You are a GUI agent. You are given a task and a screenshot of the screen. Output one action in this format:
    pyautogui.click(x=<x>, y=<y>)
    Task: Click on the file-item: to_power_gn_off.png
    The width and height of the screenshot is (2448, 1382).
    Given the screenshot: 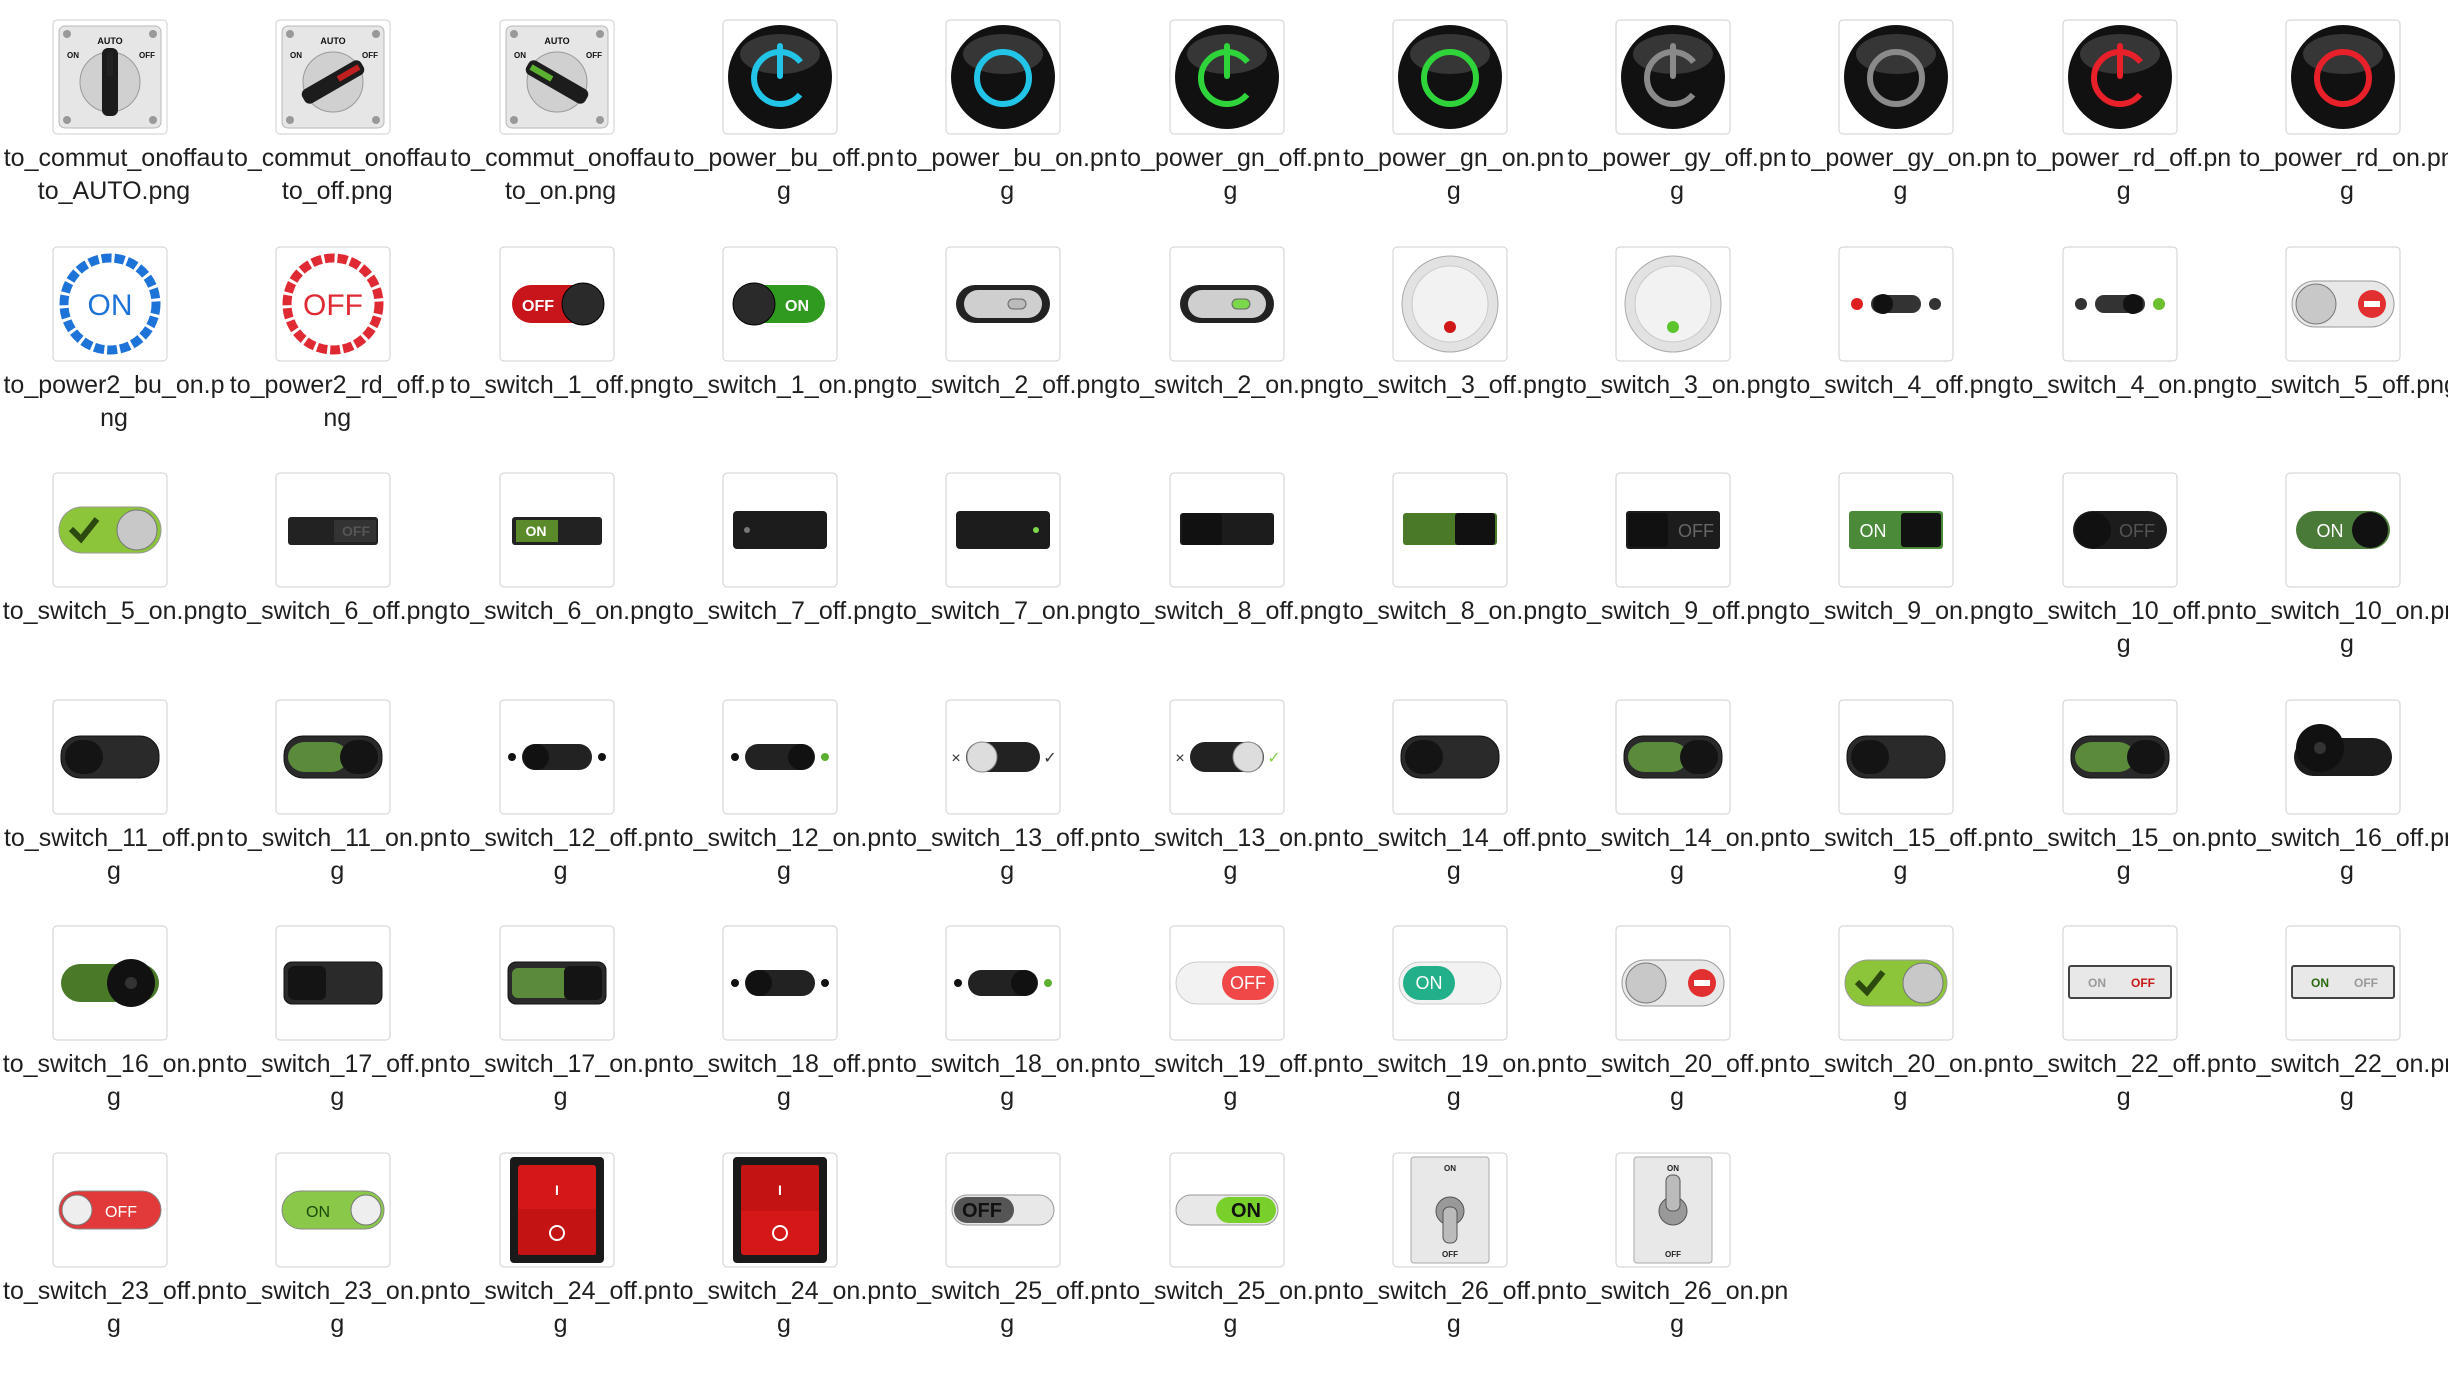 What is the action you would take?
    pyautogui.click(x=1231, y=113)
    